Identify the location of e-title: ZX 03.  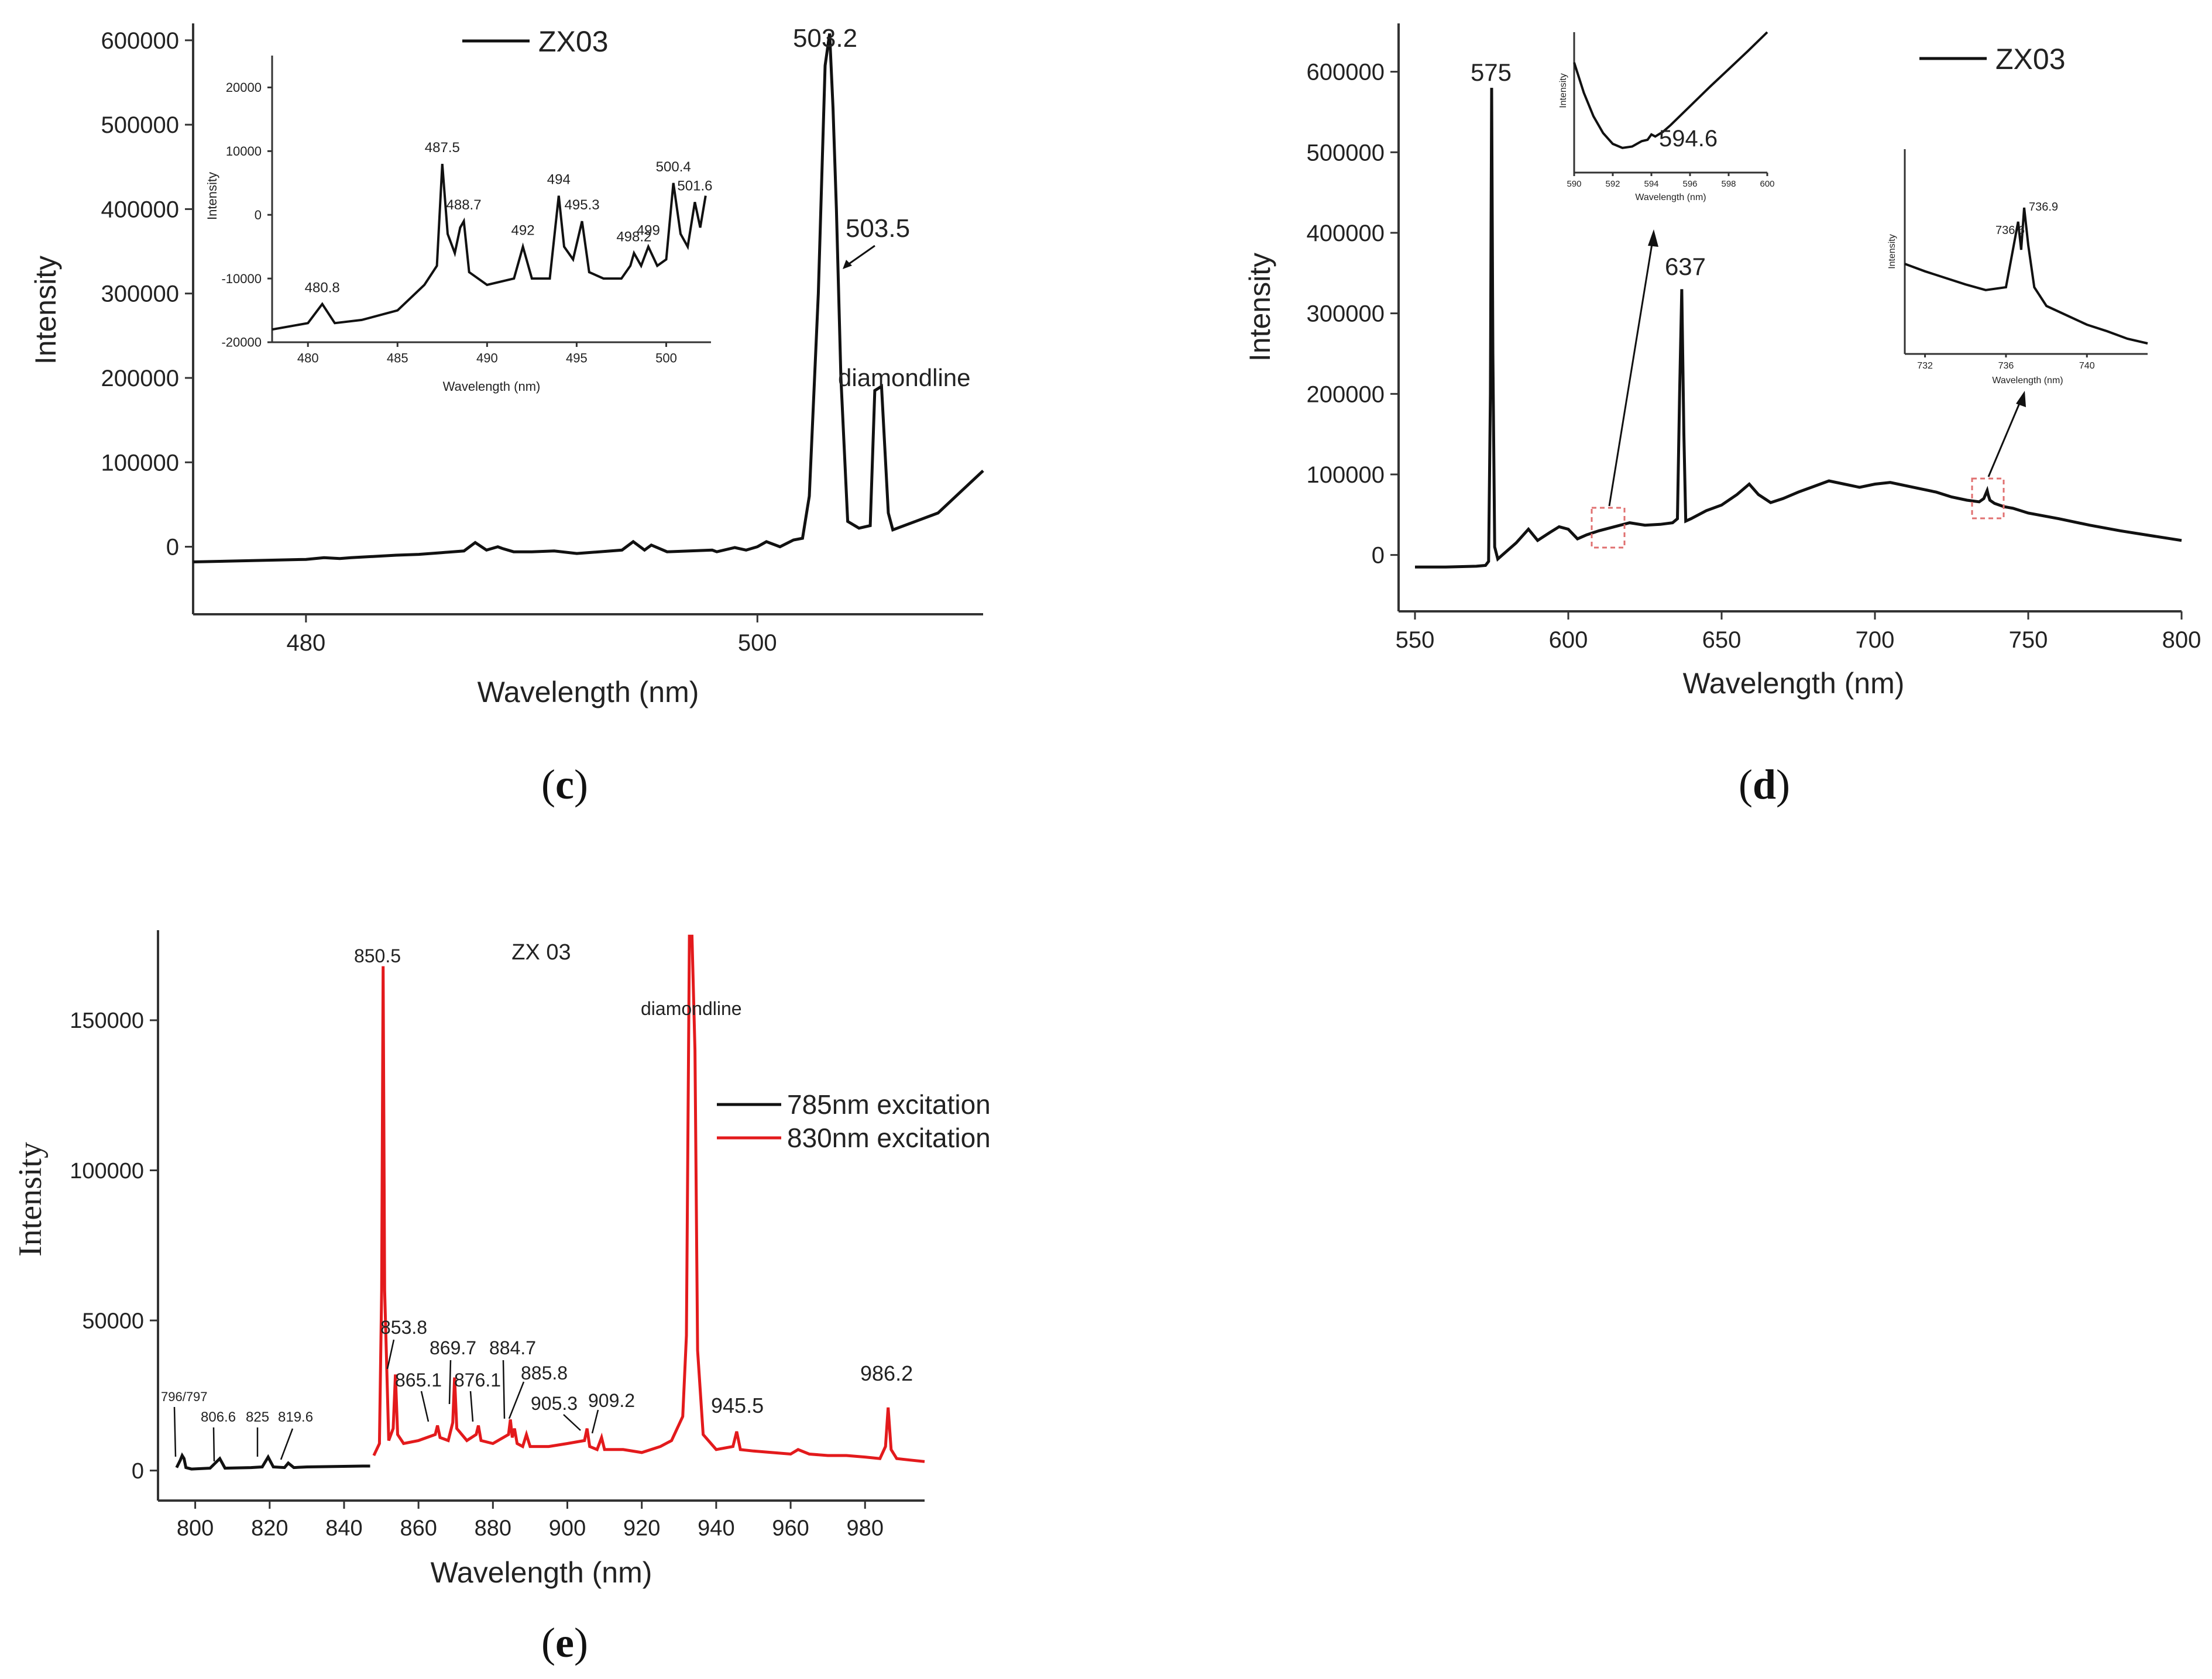
(541, 952).